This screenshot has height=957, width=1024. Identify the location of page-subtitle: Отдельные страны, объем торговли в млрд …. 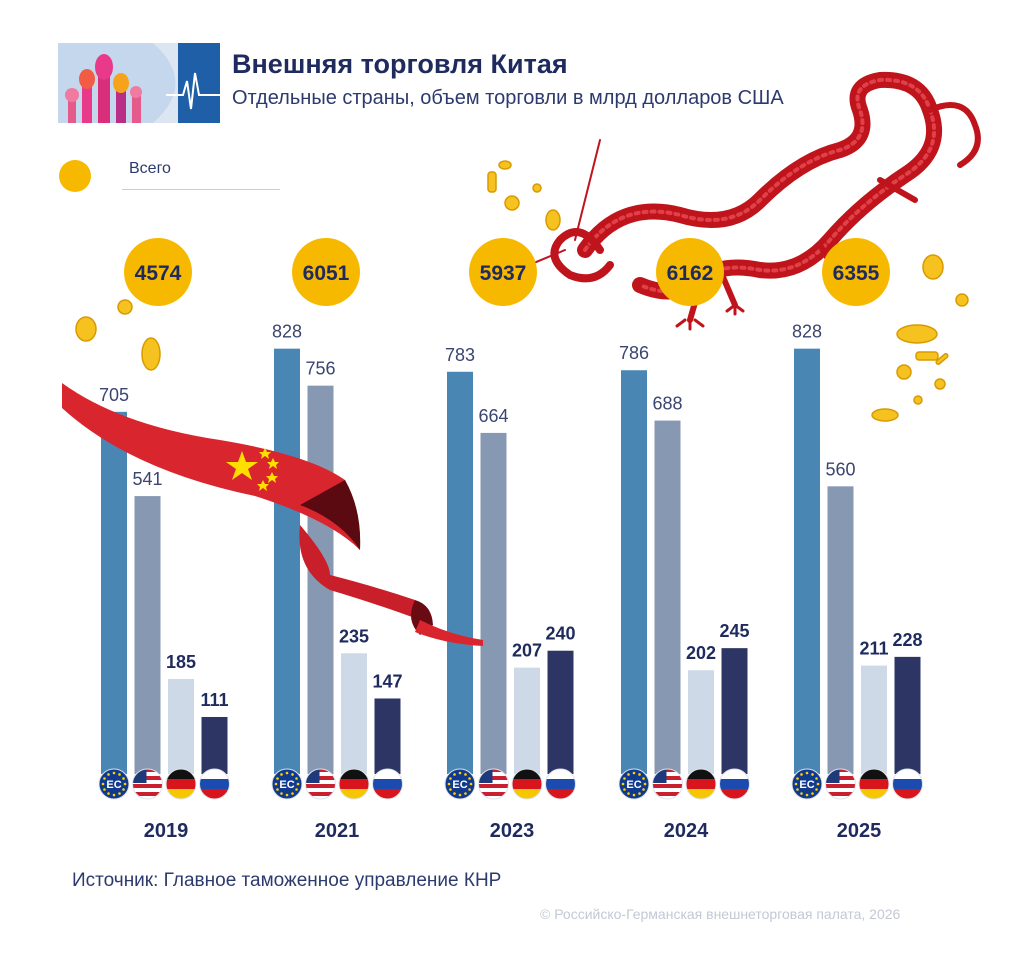
(508, 98).